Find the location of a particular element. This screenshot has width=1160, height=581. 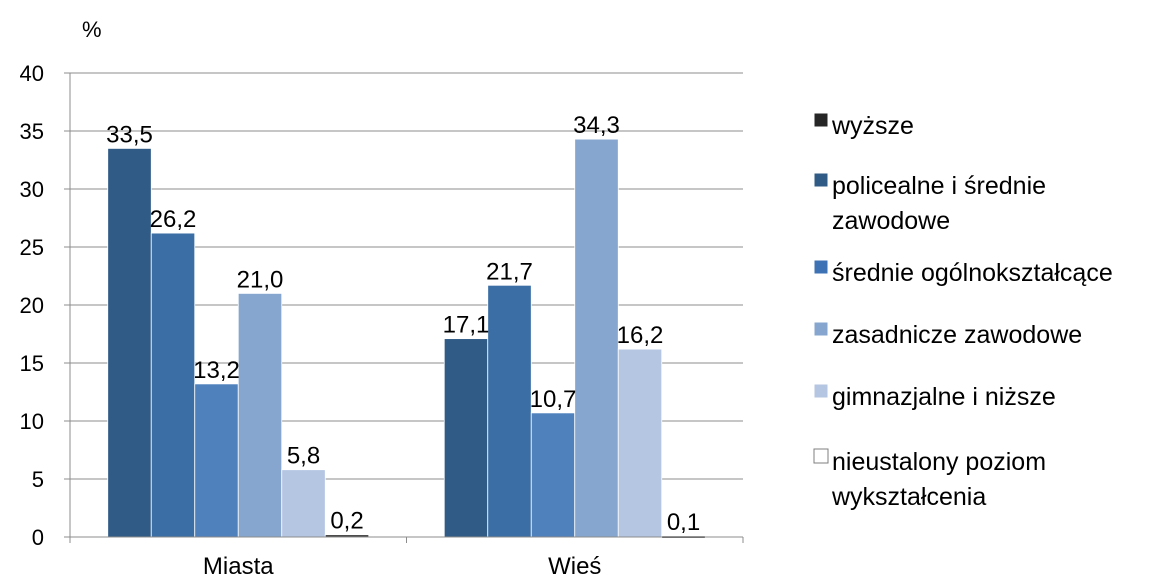

category-labels: Miasta Wieś is located at coordinates (402, 566).